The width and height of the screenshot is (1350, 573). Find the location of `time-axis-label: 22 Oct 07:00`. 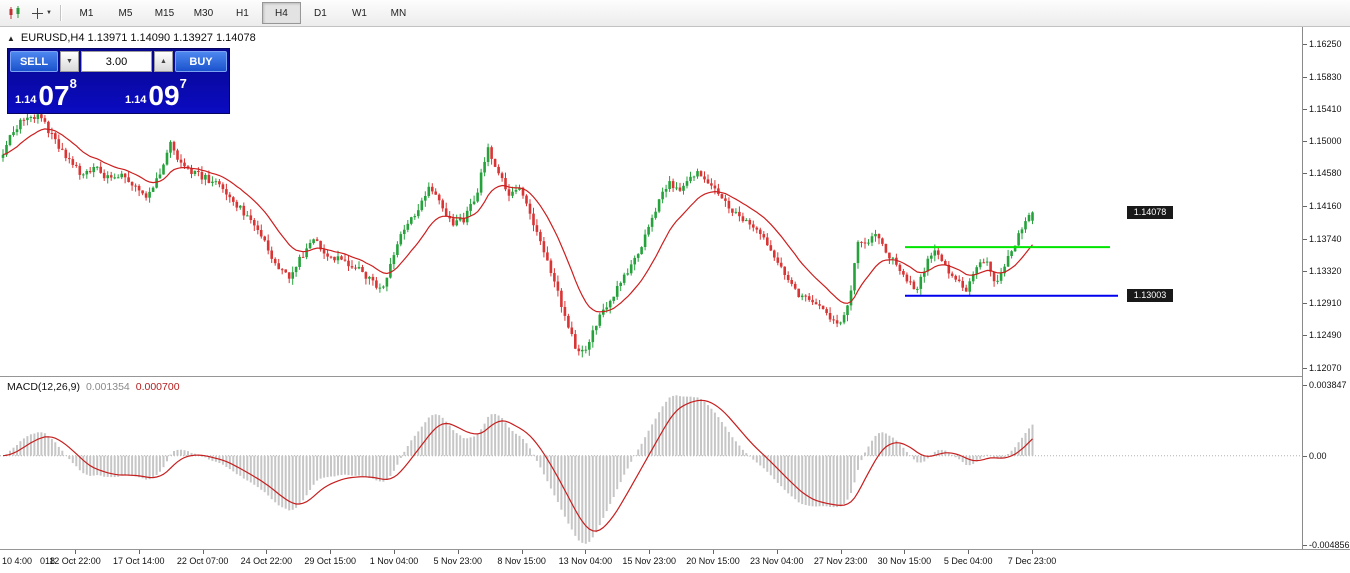

time-axis-label: 22 Oct 07:00 is located at coordinates (202, 561).